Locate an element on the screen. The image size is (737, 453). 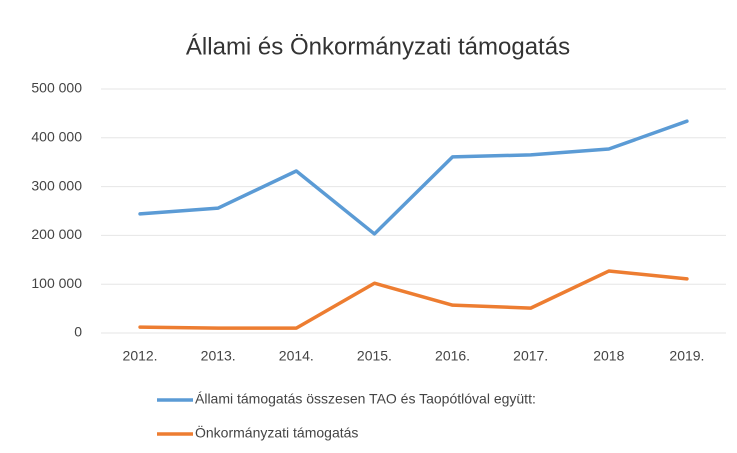
y-tick-label: 300 000 is located at coordinates (56, 185).